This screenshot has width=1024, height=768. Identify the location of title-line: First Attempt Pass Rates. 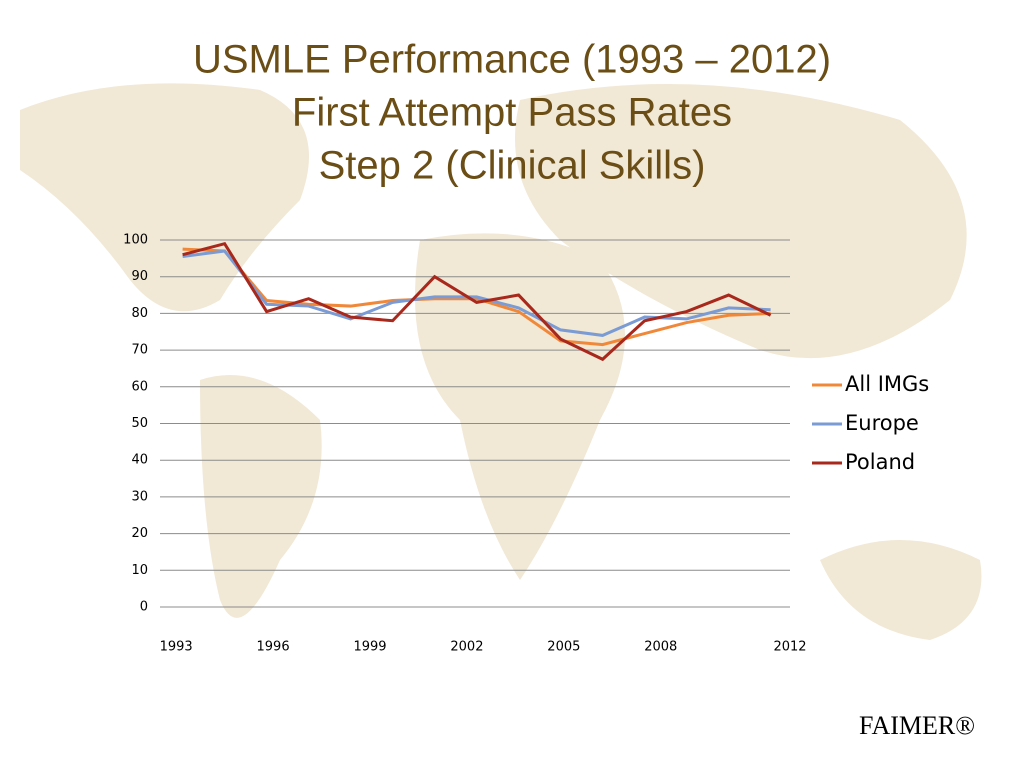
(512, 113).